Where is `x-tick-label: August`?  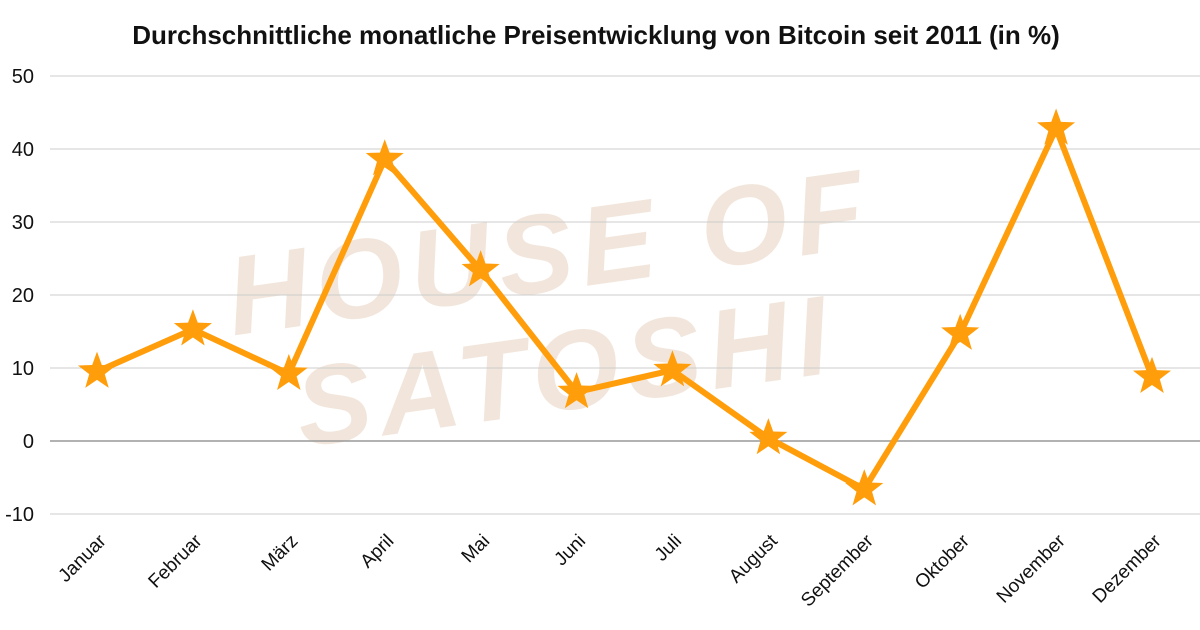
x-tick-label: August is located at coordinates (753, 558).